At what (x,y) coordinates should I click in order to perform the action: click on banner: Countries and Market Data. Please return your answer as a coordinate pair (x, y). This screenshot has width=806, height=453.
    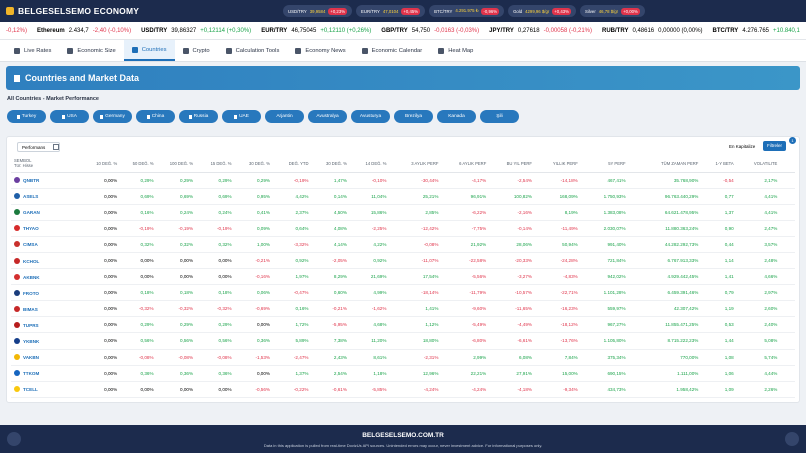
    Looking at the image, I should click on (403, 78).